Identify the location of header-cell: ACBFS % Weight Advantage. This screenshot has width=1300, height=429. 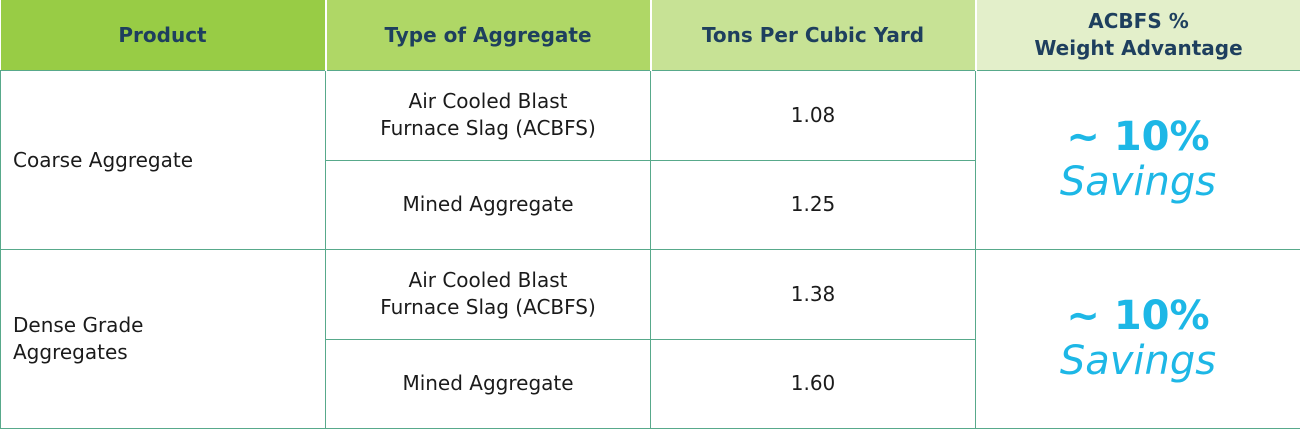
(1137, 35).